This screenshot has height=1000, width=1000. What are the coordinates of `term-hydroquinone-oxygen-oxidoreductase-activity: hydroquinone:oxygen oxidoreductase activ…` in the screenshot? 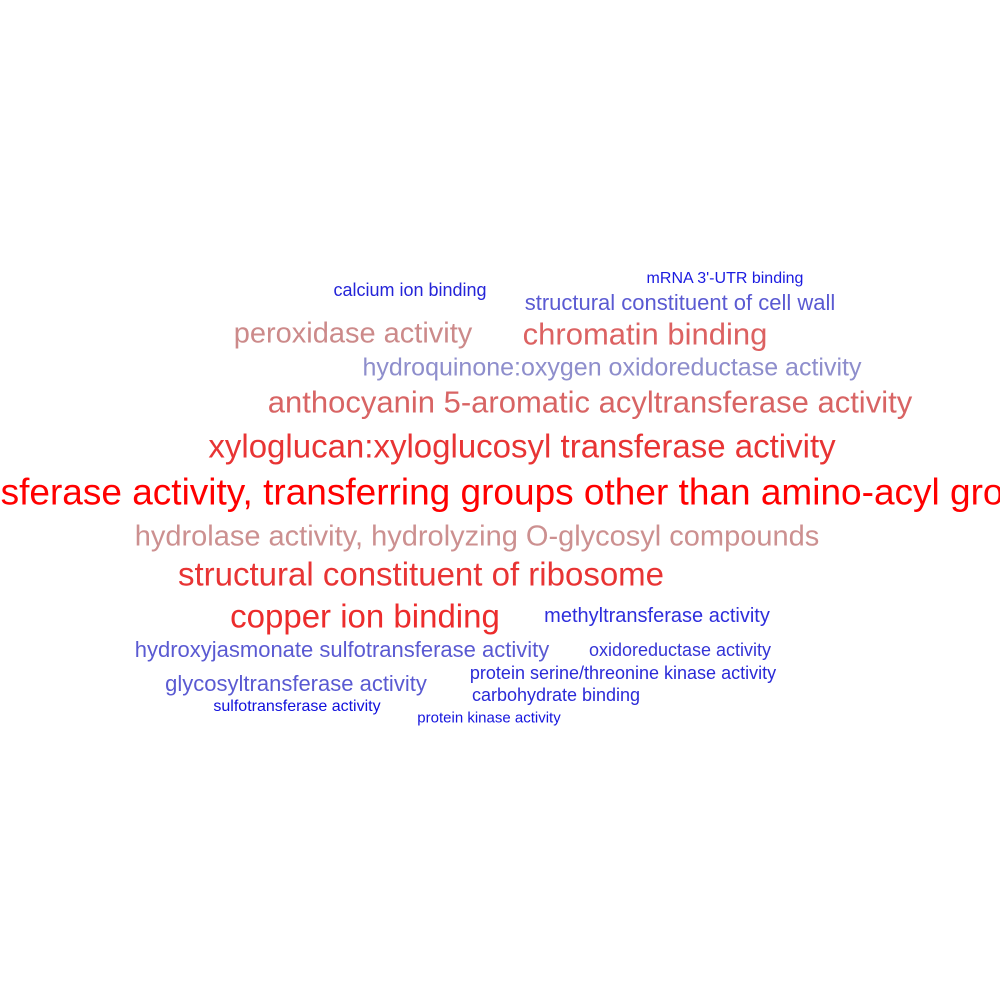 It's located at (612, 367).